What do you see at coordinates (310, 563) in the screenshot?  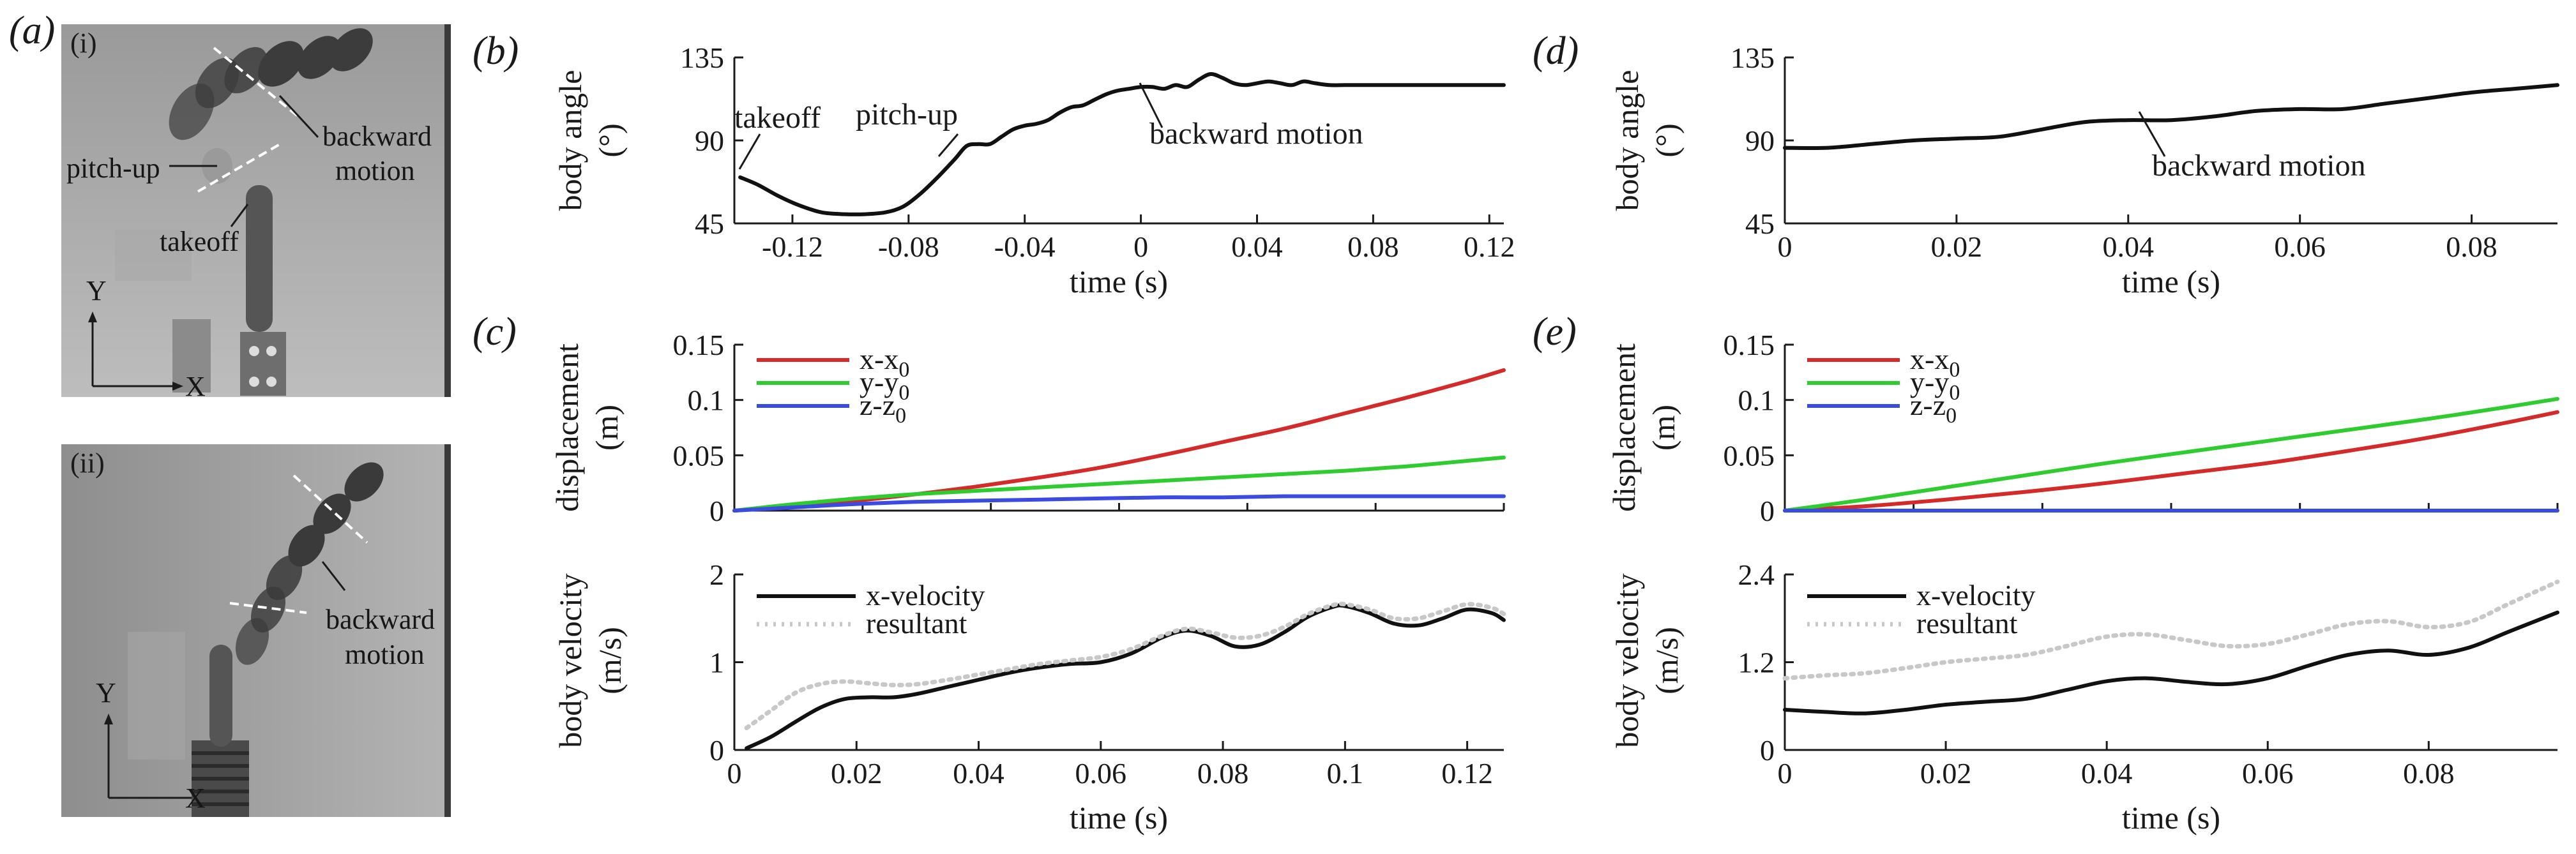 I see `insect-sequence` at bounding box center [310, 563].